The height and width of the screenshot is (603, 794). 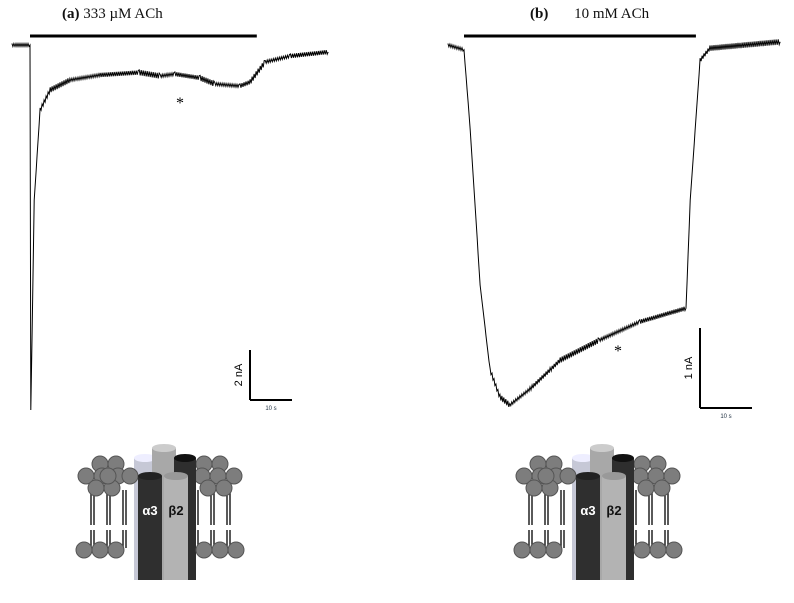 I want to click on scale-bar-current-label-1: 1 nA, so click(x=689, y=367).